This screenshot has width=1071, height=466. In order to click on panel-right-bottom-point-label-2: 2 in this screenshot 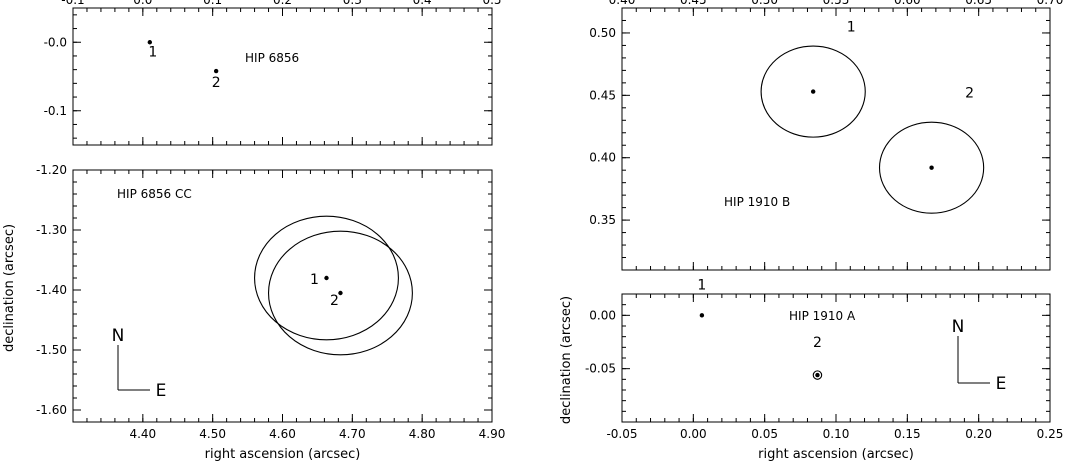, I will do `click(817, 343)`.